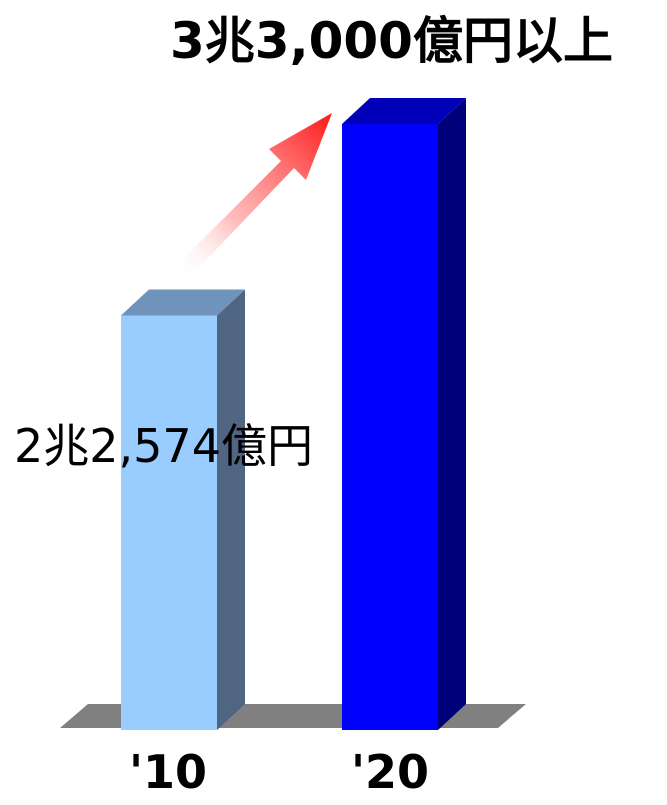 The width and height of the screenshot is (667, 805). Describe the element at coordinates (163, 446) in the screenshot. I see `data-label-2010: 2兆2,574億円` at that location.